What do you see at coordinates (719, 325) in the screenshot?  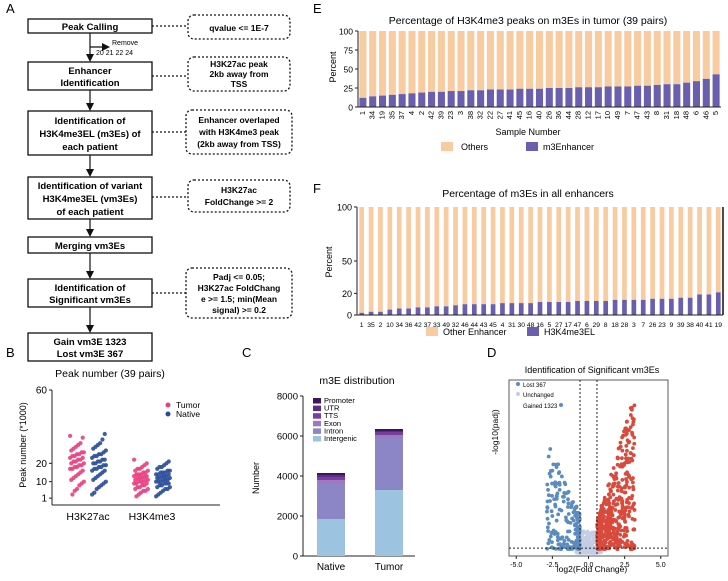 I see `x-tick-label: 19` at bounding box center [719, 325].